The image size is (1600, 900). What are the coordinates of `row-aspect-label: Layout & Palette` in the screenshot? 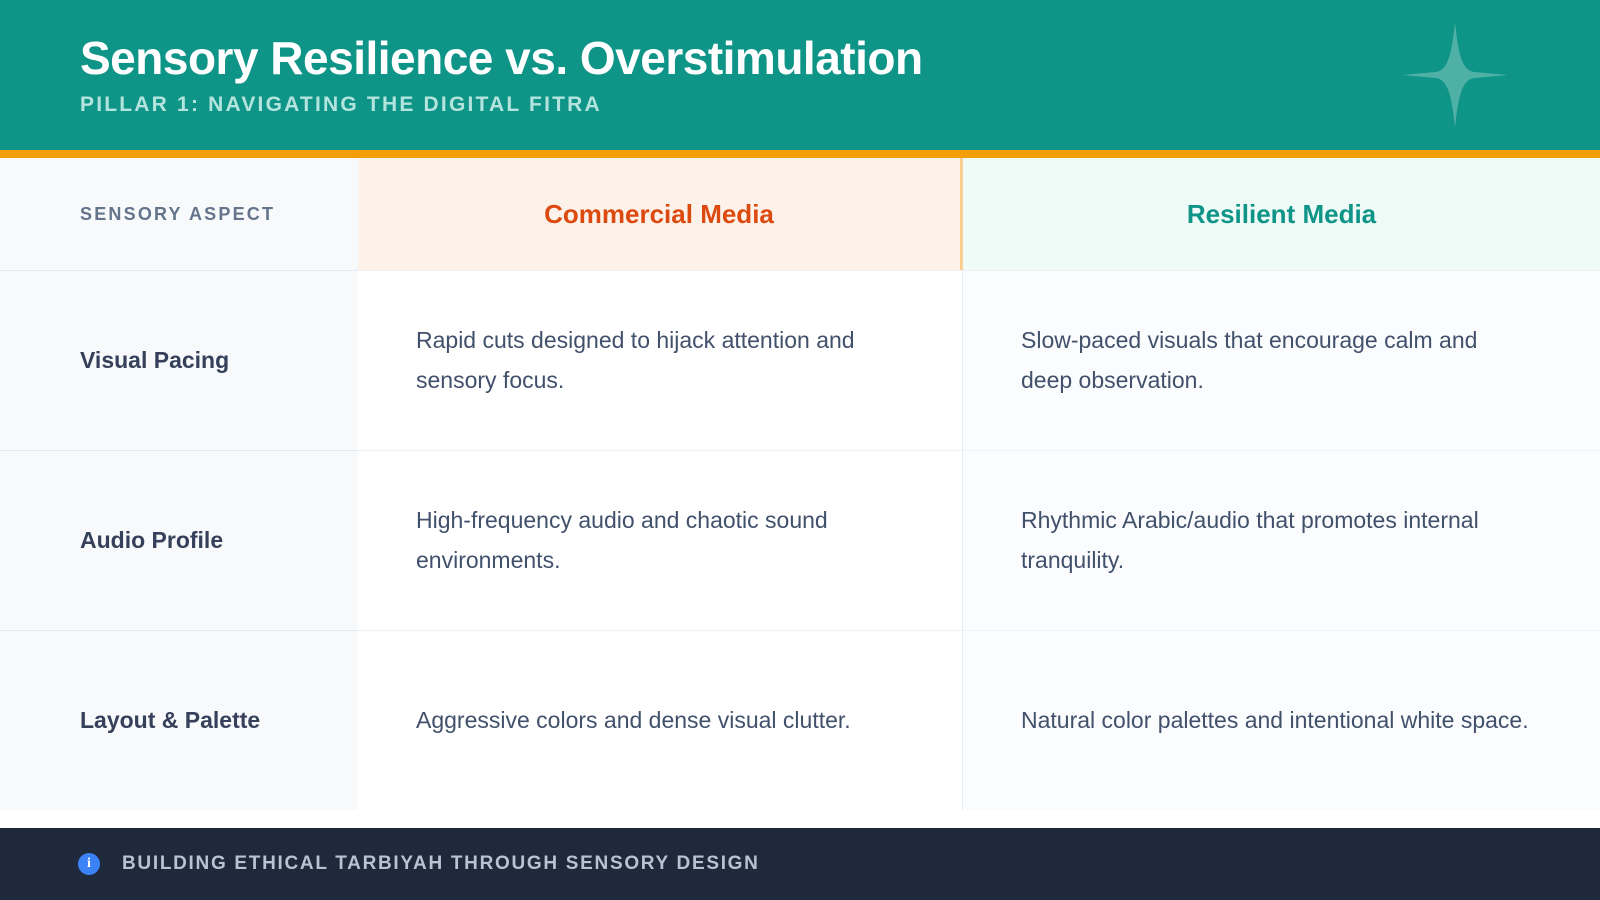 It's located at (170, 720).